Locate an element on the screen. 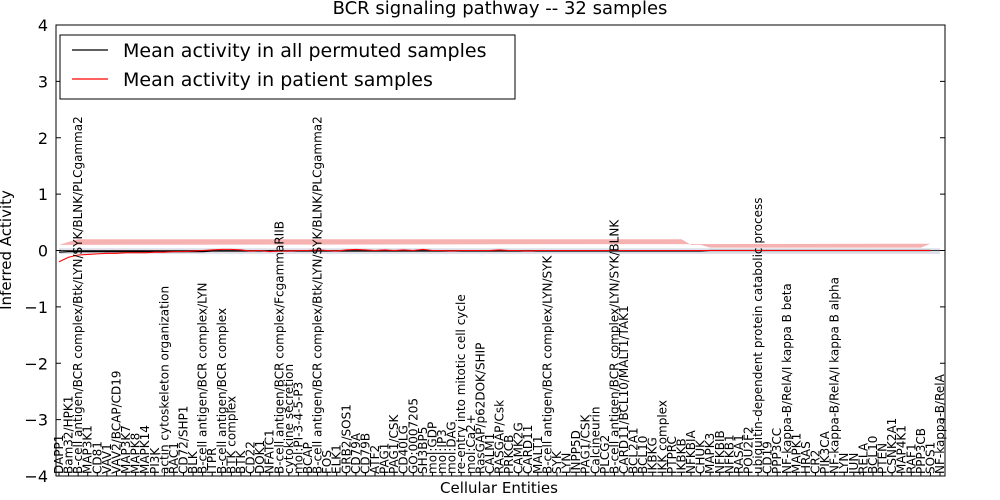 This screenshot has height=500, width=1000. x-category-label: CSNK2A1 is located at coordinates (892, 446).